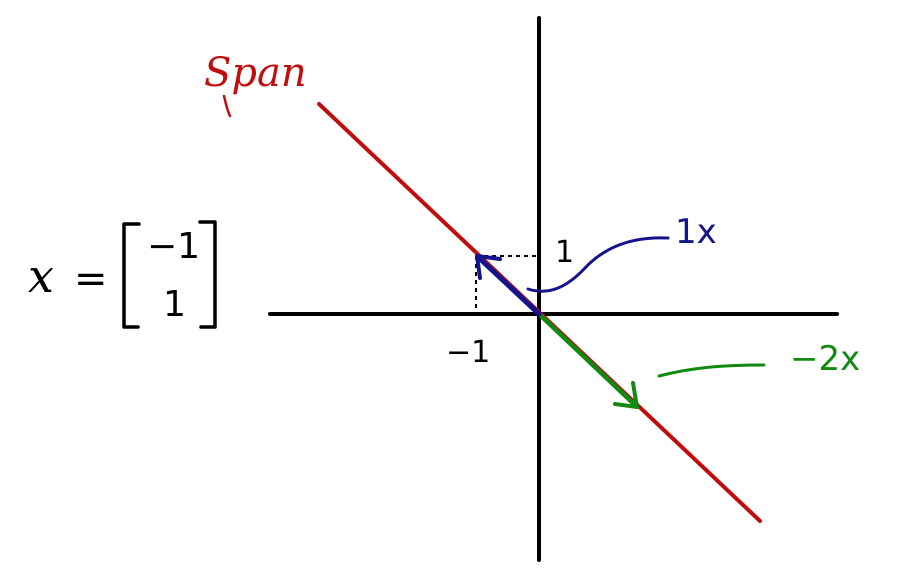 The width and height of the screenshot is (900, 580). I want to click on vector-entry-top: −1, so click(173, 246).